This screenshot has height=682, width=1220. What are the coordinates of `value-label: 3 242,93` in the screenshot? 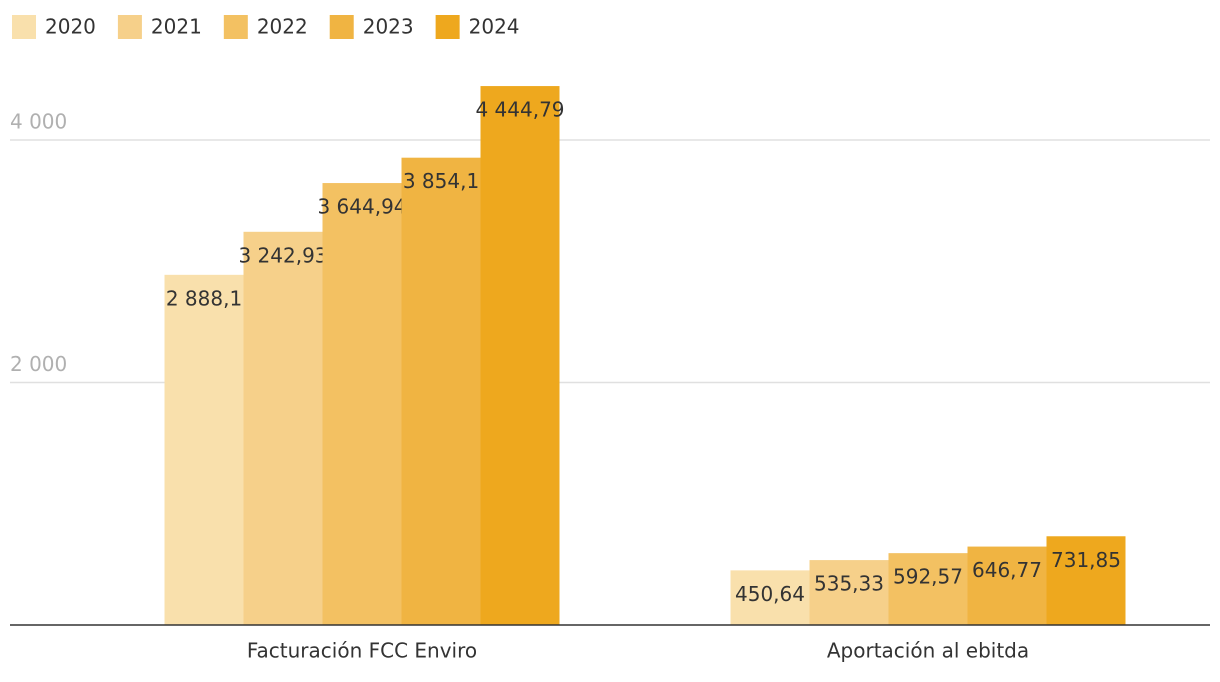 It's located at (282, 255).